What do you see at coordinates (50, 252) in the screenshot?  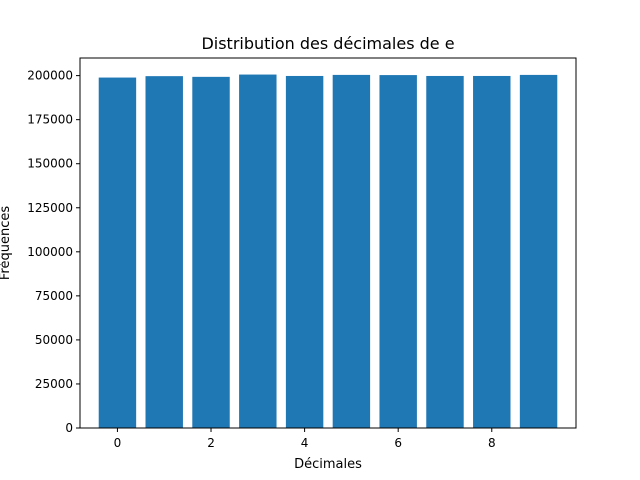 I see `y-tick-label: 100000` at bounding box center [50, 252].